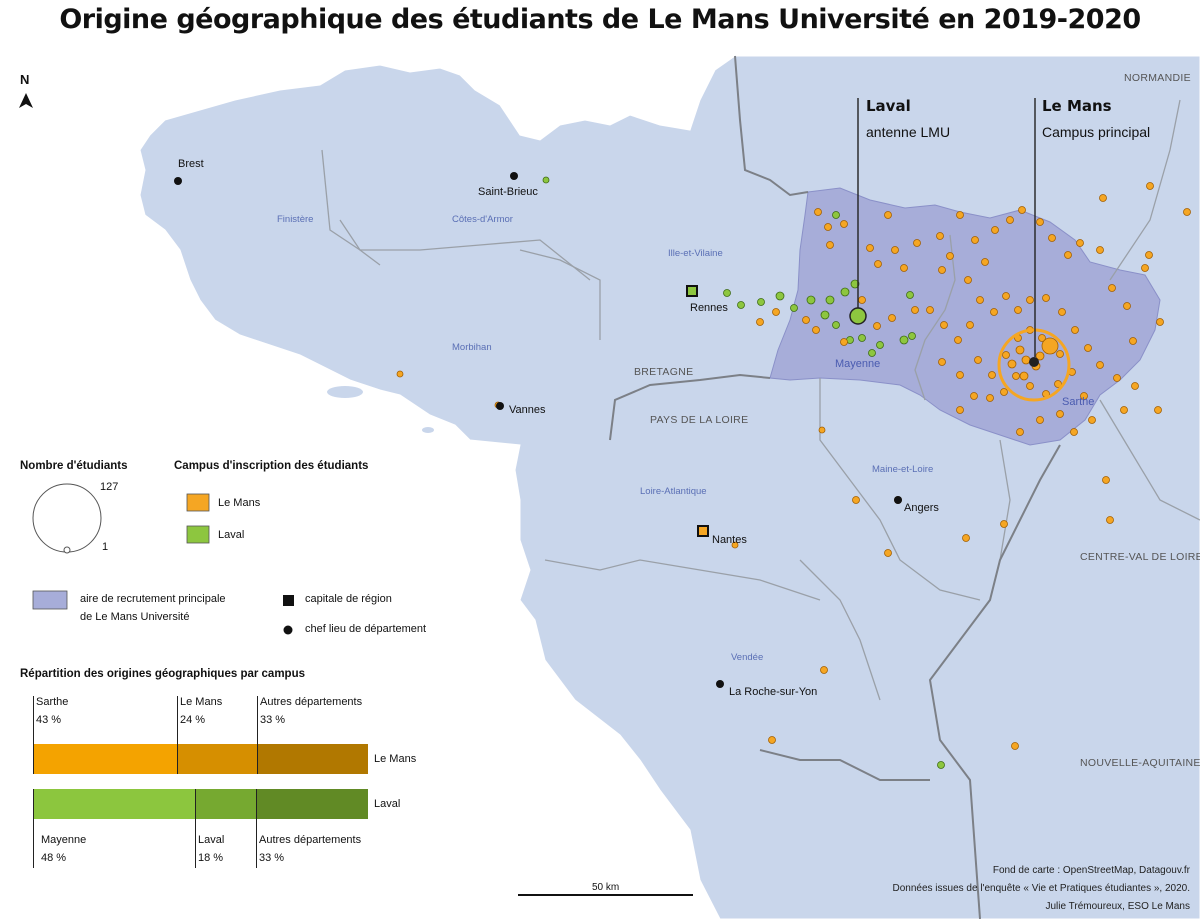 The height and width of the screenshot is (919, 1200). Describe the element at coordinates (695, 253) in the screenshot. I see `dept-ille-vilaine: Ille-et-Vilaine` at that location.